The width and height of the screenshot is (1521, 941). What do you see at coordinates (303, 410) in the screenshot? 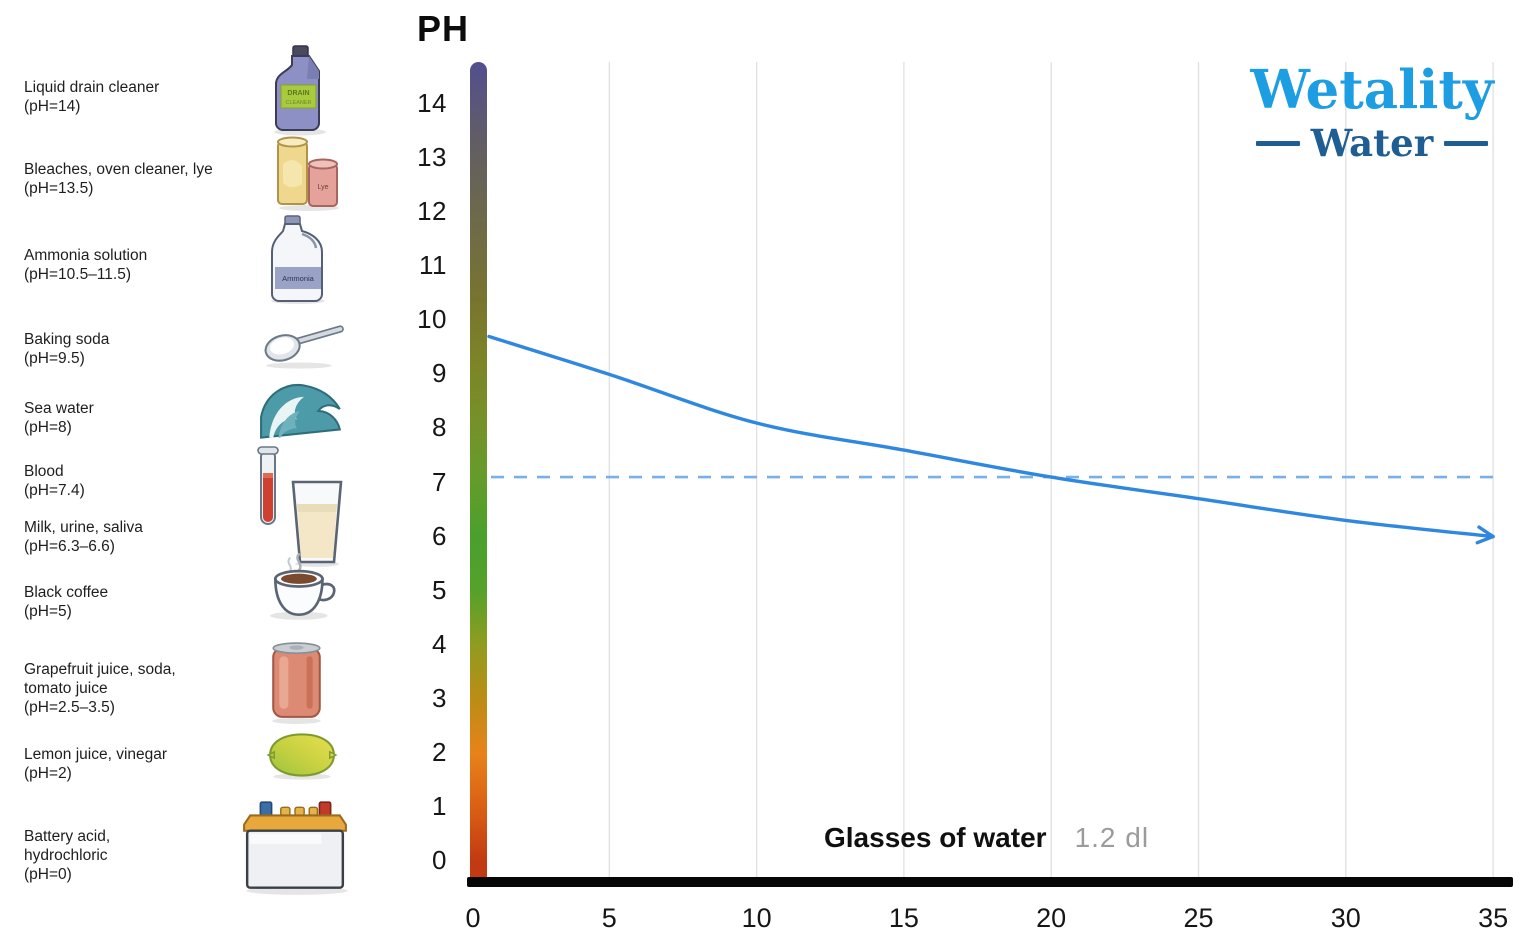
I see `wave-icon` at bounding box center [303, 410].